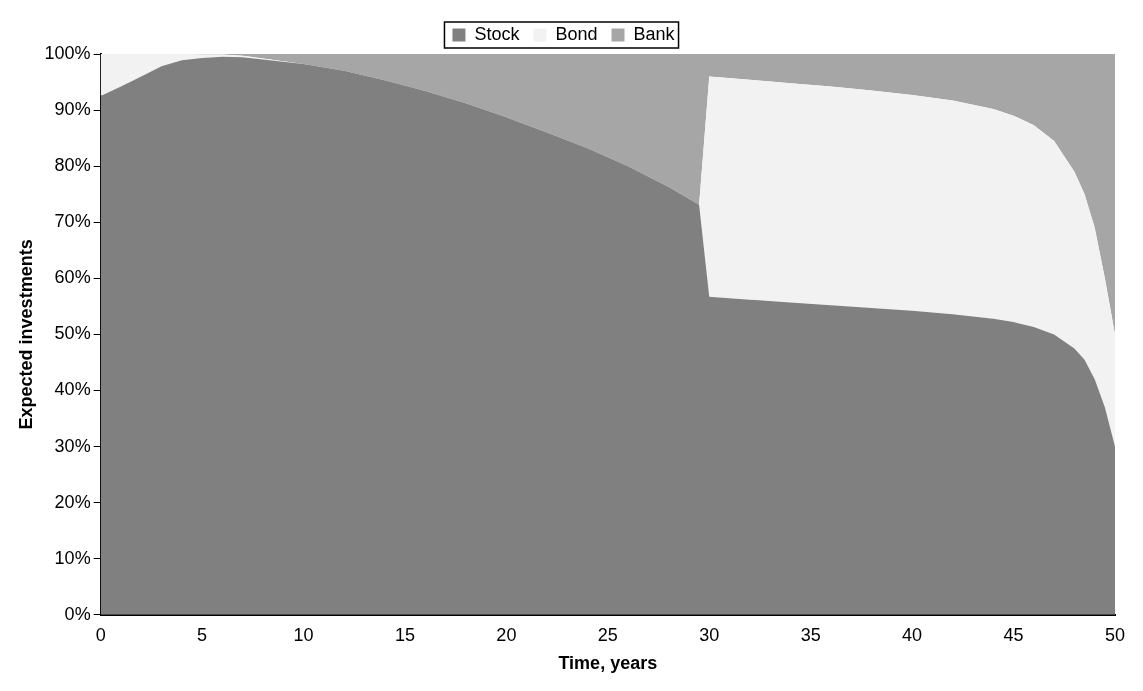  I want to click on y-tick-label: 70%, so click(72, 221).